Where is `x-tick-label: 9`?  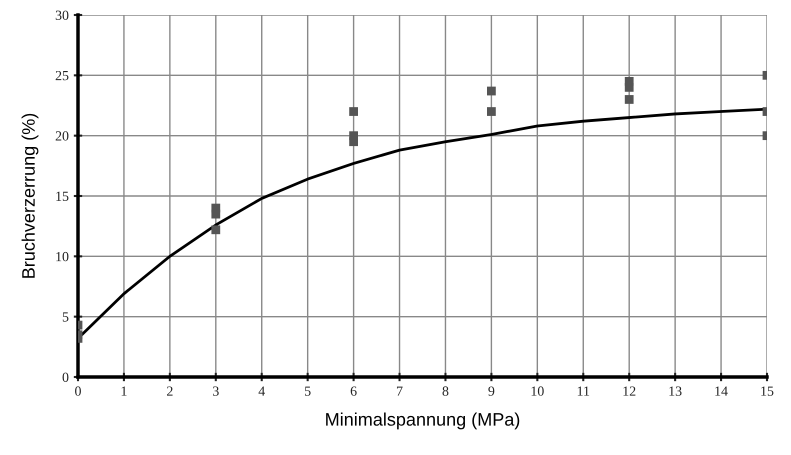 x-tick-label: 9 is located at coordinates (491, 391).